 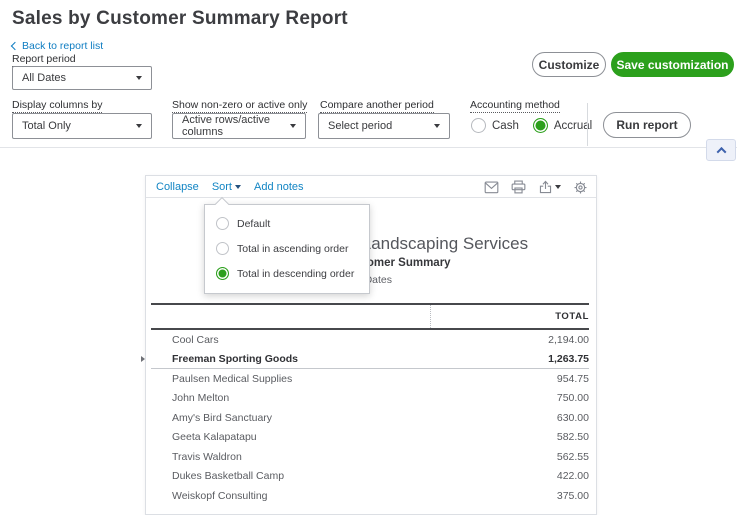 I want to click on expand-triangle-icon, so click(x=143, y=358).